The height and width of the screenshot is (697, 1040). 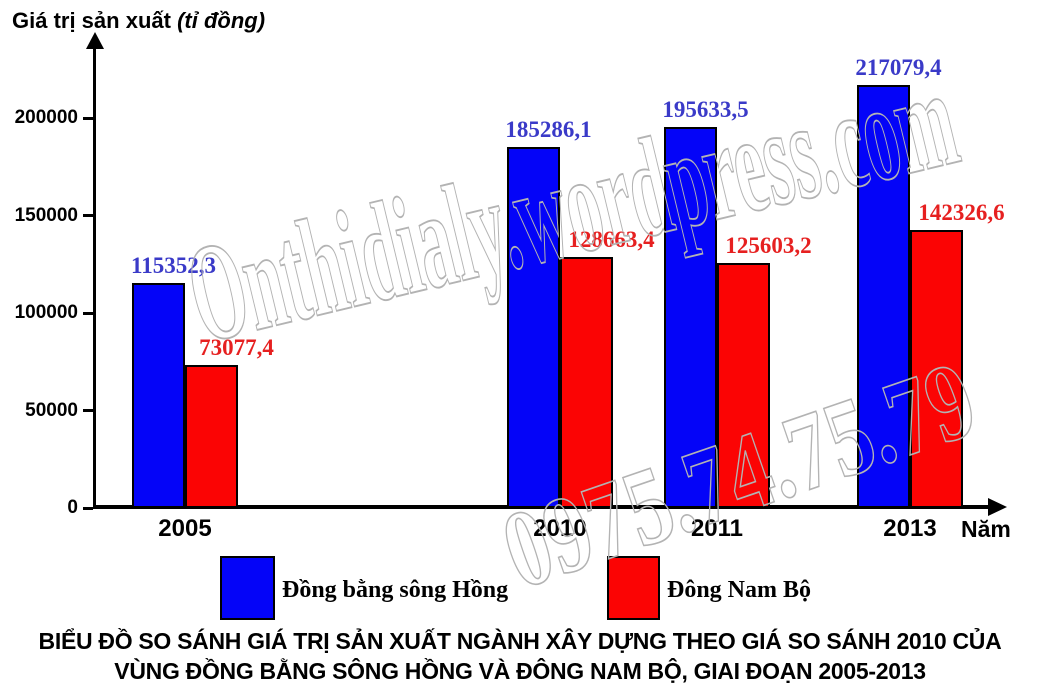 I want to click on value-label-dnb-2010: 128663,4, so click(x=611, y=239).